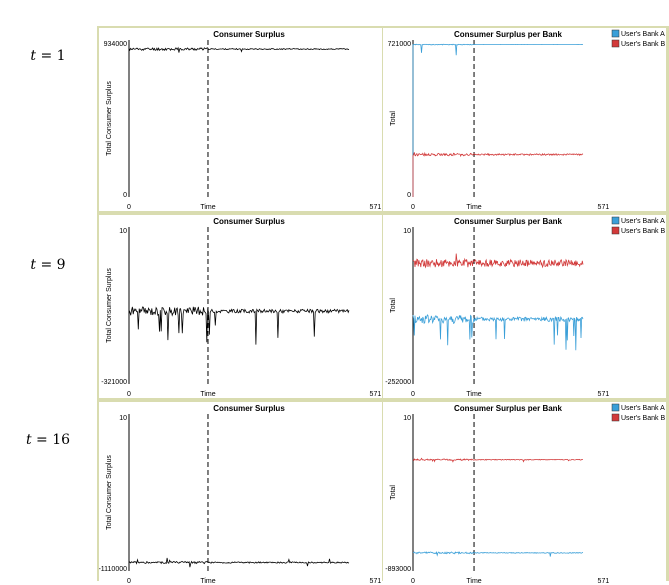 This screenshot has height=585, width=669. Describe the element at coordinates (398, 382) in the screenshot. I see `y-tick-label-min: -252000` at that location.